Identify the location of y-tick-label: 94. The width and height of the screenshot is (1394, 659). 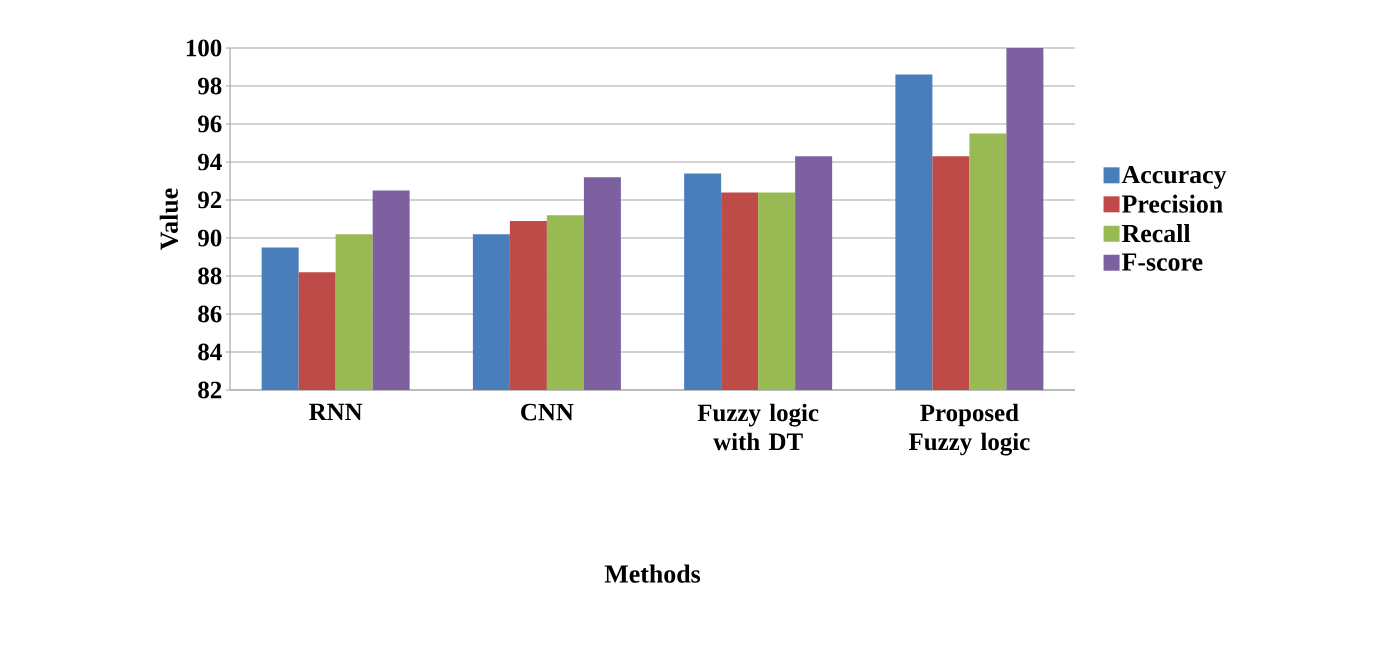
(210, 162).